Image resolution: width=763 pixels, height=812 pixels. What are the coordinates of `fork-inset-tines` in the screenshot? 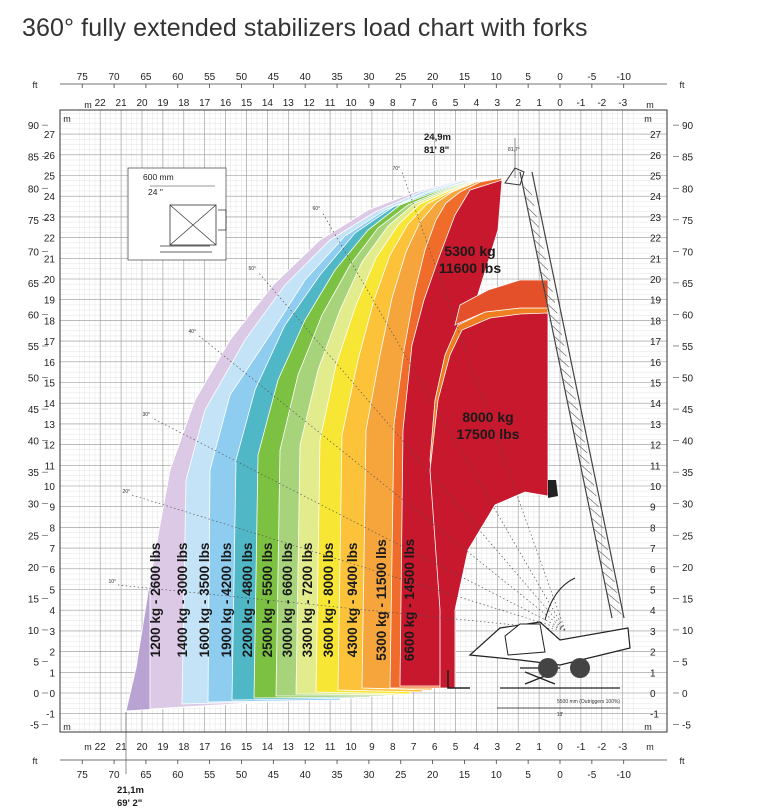 It's located at (186, 249).